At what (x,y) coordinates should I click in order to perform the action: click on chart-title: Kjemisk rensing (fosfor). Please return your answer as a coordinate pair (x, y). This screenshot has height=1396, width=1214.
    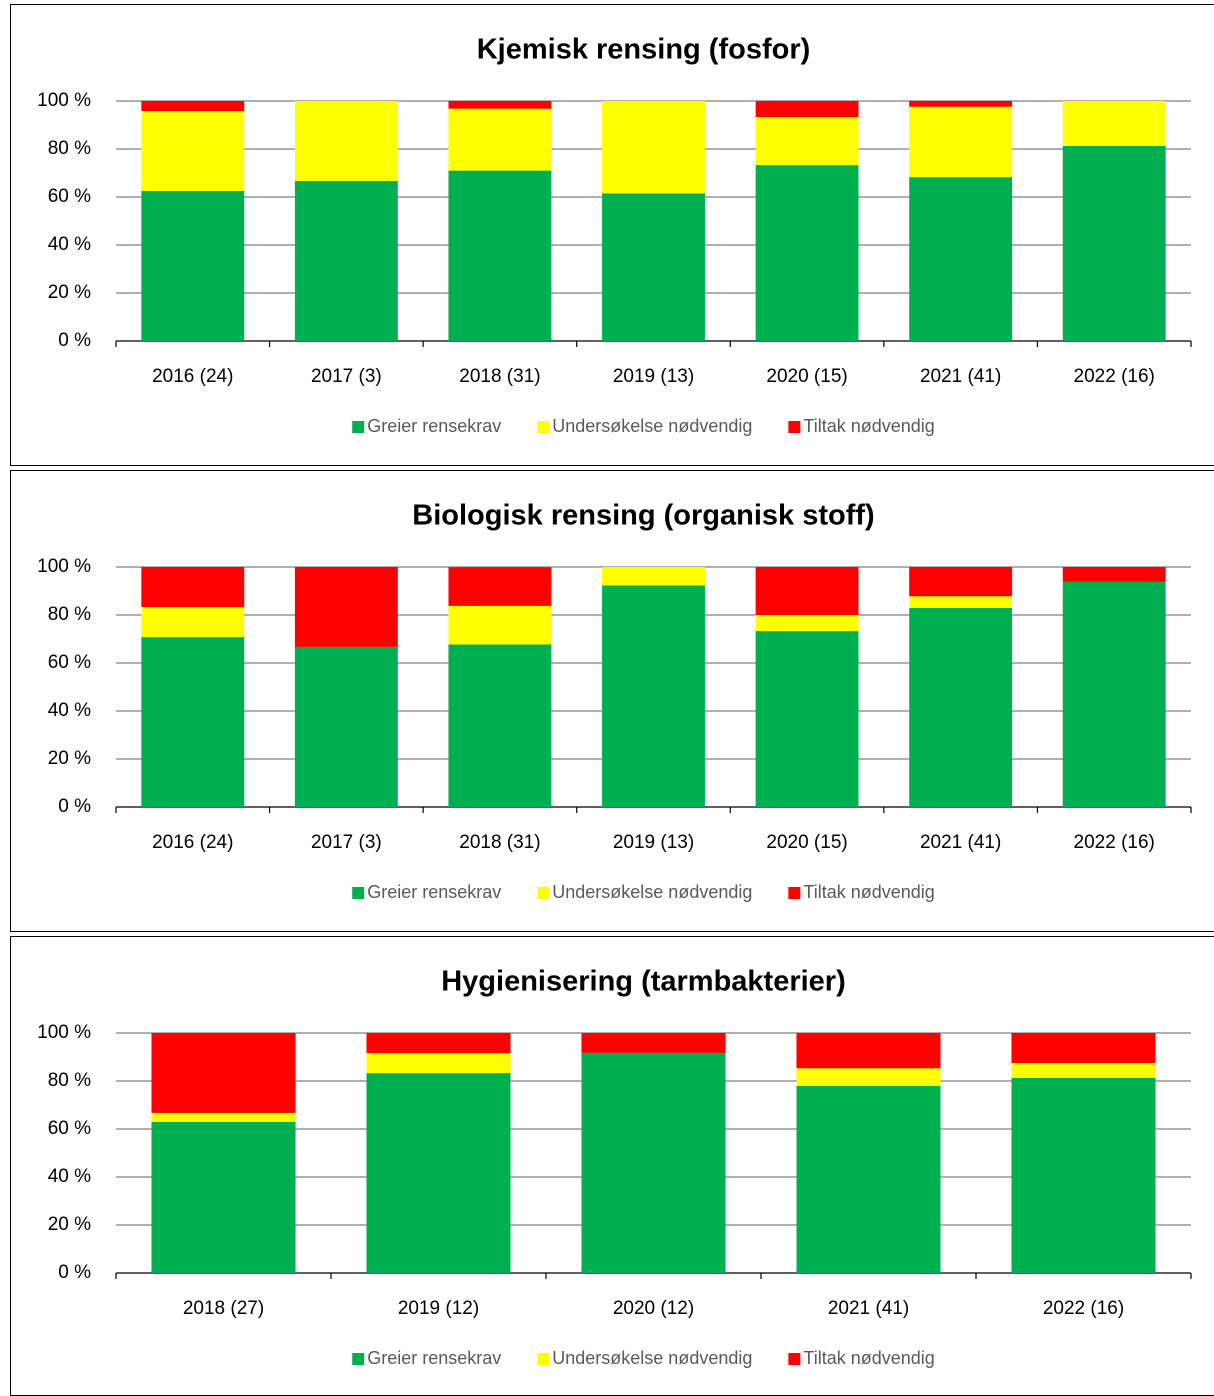
    Looking at the image, I should click on (644, 50).